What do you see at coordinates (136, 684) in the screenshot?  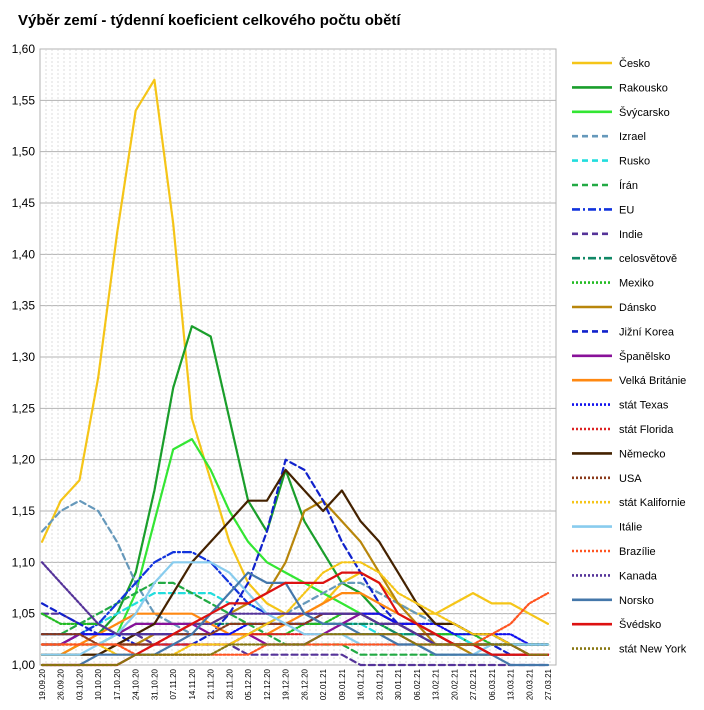 I see `x-tick-label: 24.10.20` at bounding box center [136, 684].